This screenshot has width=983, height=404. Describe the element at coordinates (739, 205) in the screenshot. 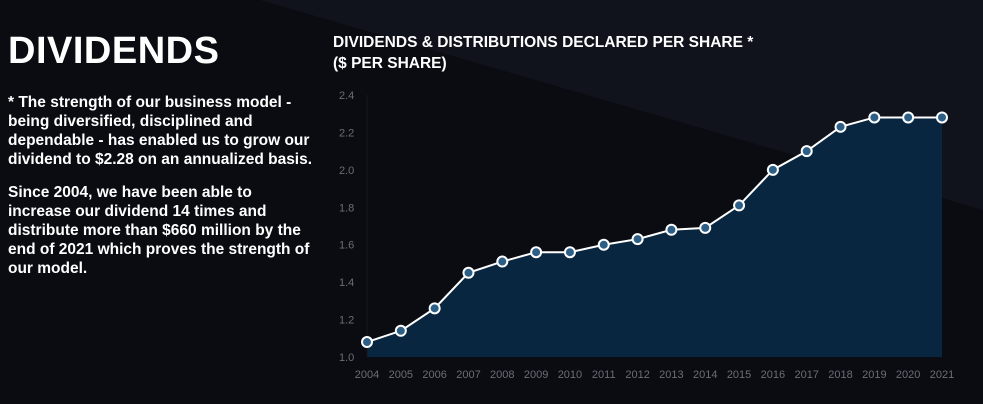

I see `data-point-2015` at that location.